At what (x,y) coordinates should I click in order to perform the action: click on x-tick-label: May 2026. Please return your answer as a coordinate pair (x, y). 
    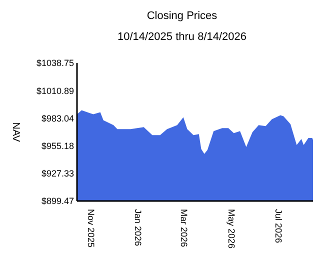
    Looking at the image, I should click on (231, 229).